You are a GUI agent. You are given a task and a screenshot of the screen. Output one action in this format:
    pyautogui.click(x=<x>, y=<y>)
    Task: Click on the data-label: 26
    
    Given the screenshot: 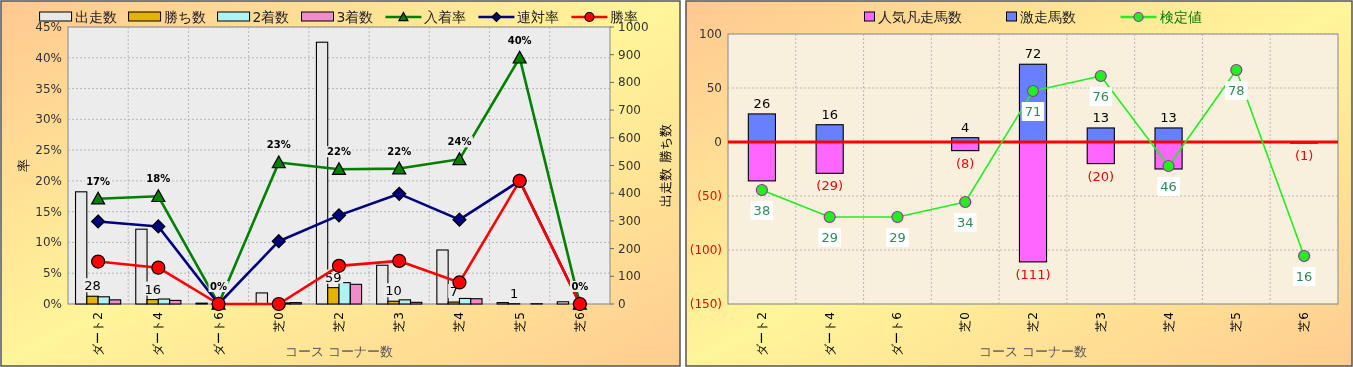 What is the action you would take?
    pyautogui.click(x=762, y=103)
    